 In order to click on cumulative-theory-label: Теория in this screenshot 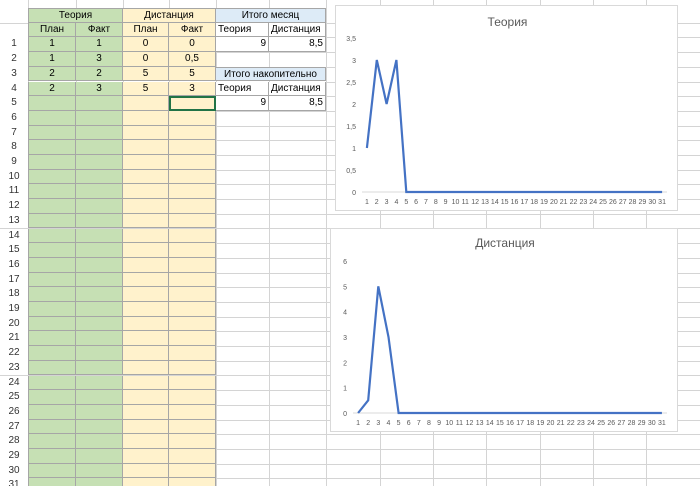, I will do `click(242, 89)`.